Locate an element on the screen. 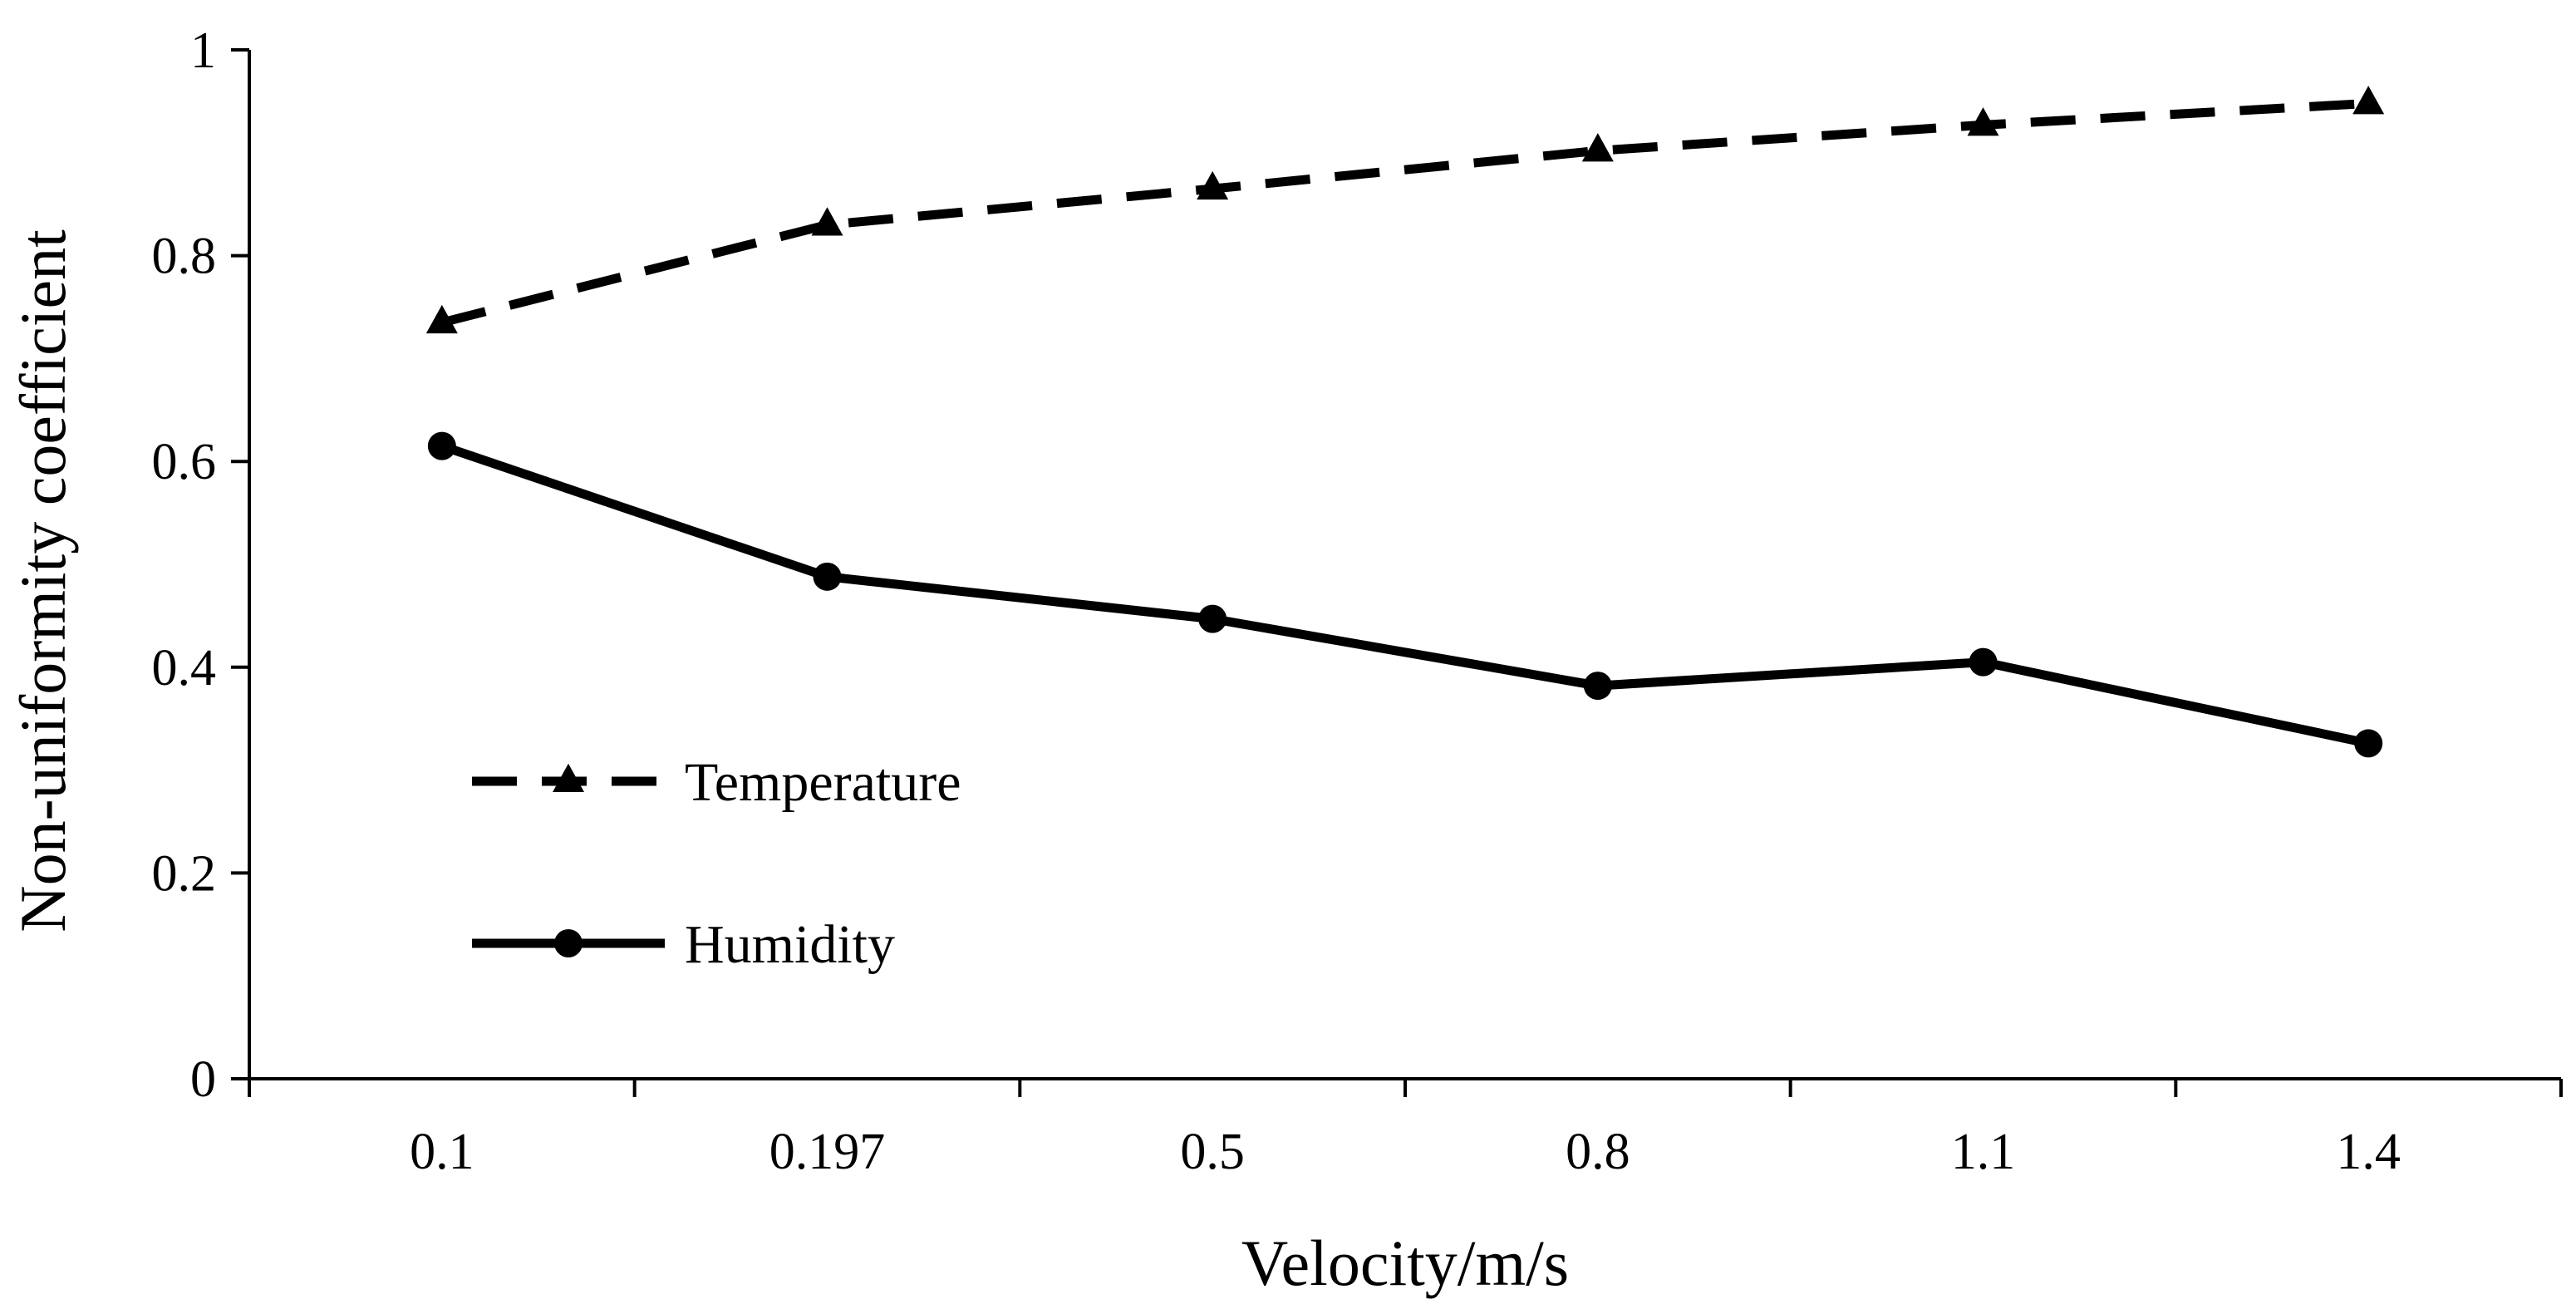 This screenshot has height=1314, width=2576. legend-label: Temperature is located at coordinates (823, 783).